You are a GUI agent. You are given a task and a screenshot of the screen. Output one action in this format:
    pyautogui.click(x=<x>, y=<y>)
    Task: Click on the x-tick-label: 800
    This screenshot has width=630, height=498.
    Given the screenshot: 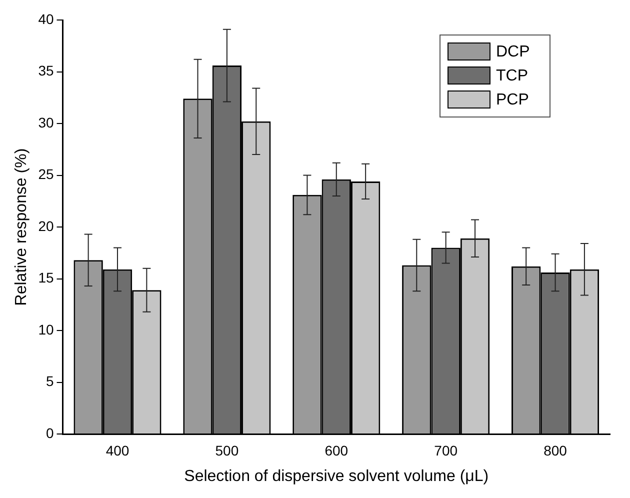 What is the action you would take?
    pyautogui.click(x=556, y=450)
    